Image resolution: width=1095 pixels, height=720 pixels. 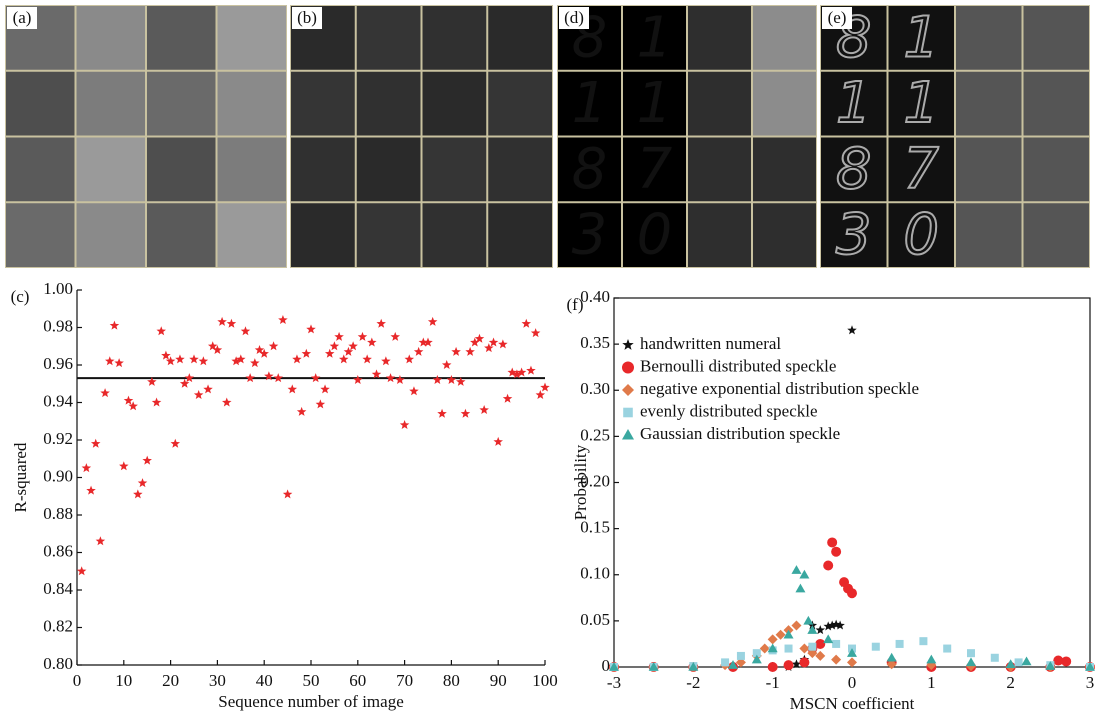 I want to click on y-axis-title: Probability, so click(x=580, y=482).